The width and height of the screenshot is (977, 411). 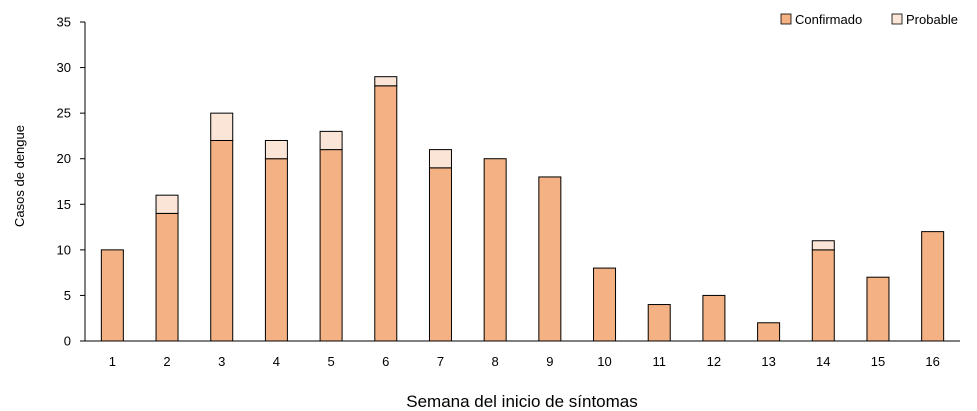 What do you see at coordinates (330, 361) in the screenshot?
I see `x-tick-label: 5` at bounding box center [330, 361].